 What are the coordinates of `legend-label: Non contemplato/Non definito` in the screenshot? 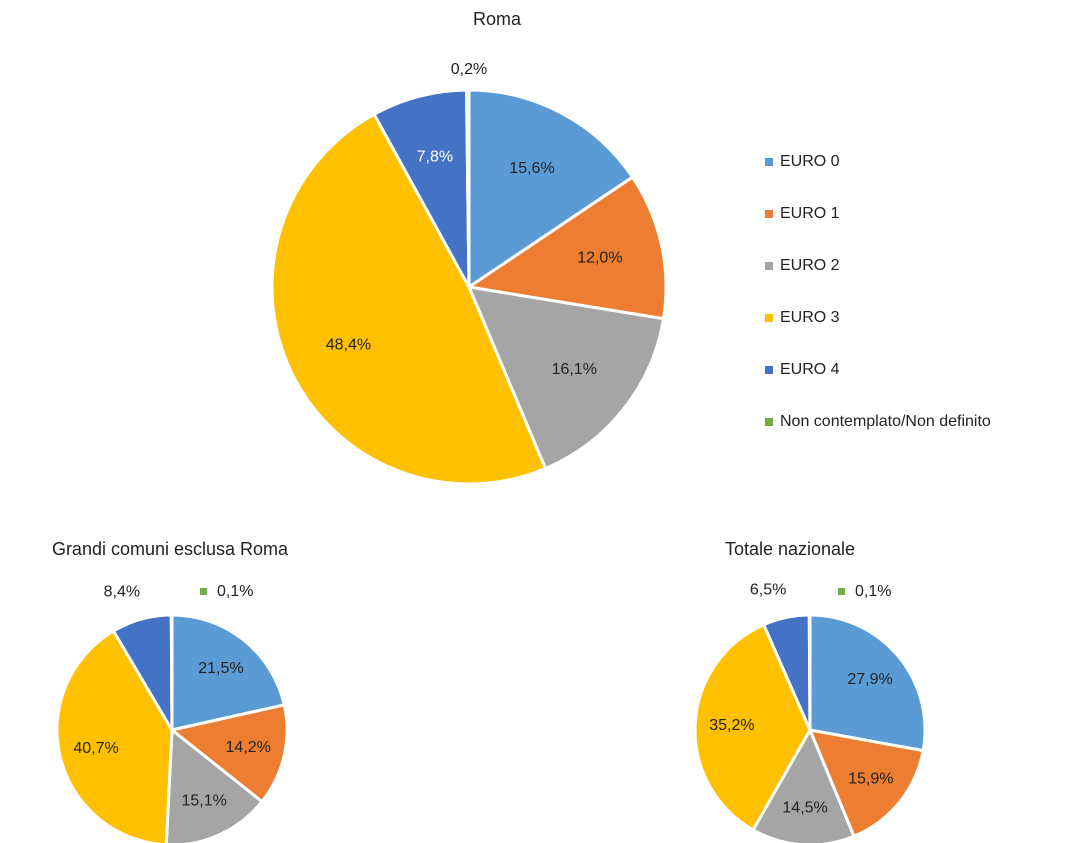 It's located at (885, 421).